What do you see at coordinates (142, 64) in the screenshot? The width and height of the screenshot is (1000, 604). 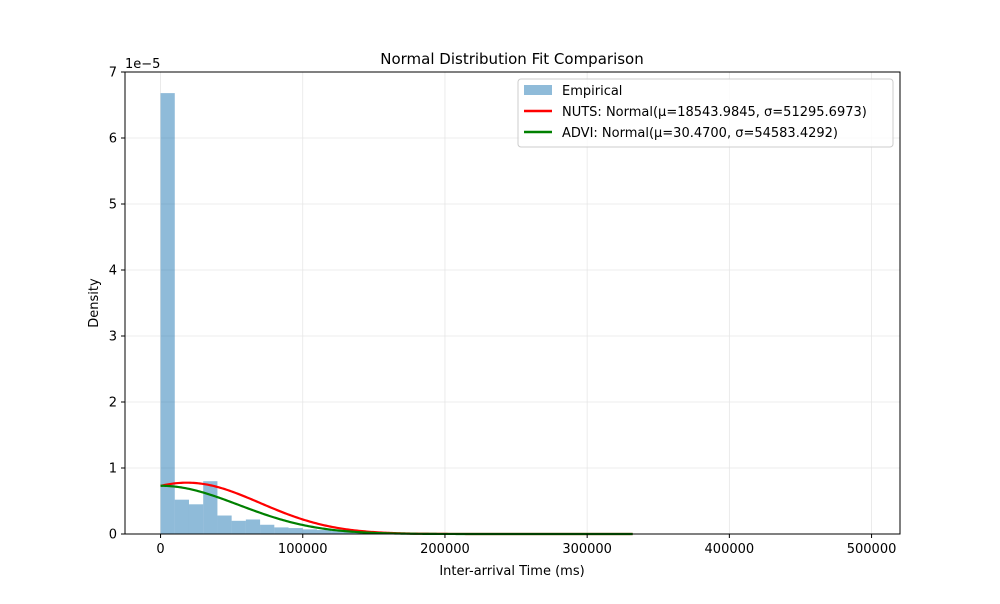 I see `y-offset-label: 1e−5` at bounding box center [142, 64].